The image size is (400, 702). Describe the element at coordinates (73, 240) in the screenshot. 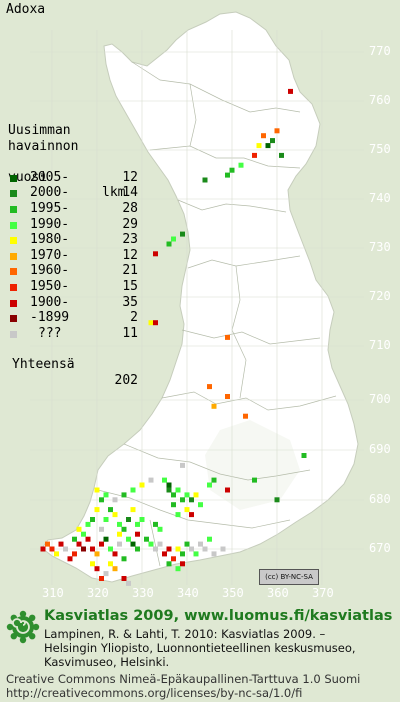

I see `legend-row: 1980- 23` at that location.